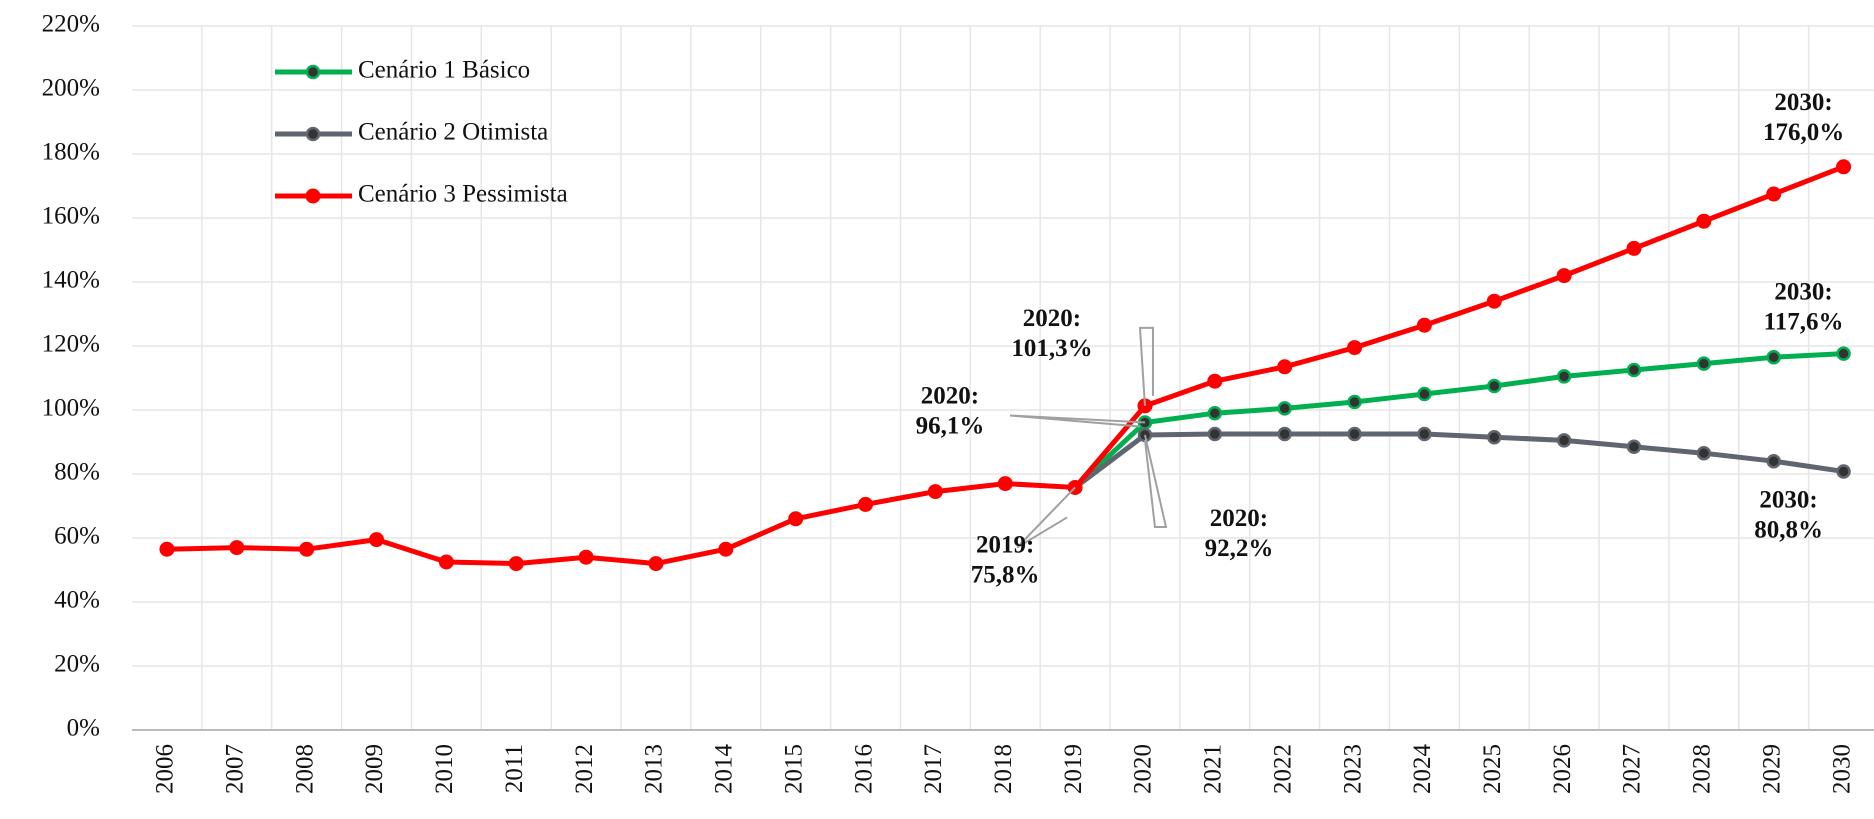 The height and width of the screenshot is (819, 1874). What do you see at coordinates (950, 410) in the screenshot?
I see `data-label: 2020: 96,1%` at bounding box center [950, 410].